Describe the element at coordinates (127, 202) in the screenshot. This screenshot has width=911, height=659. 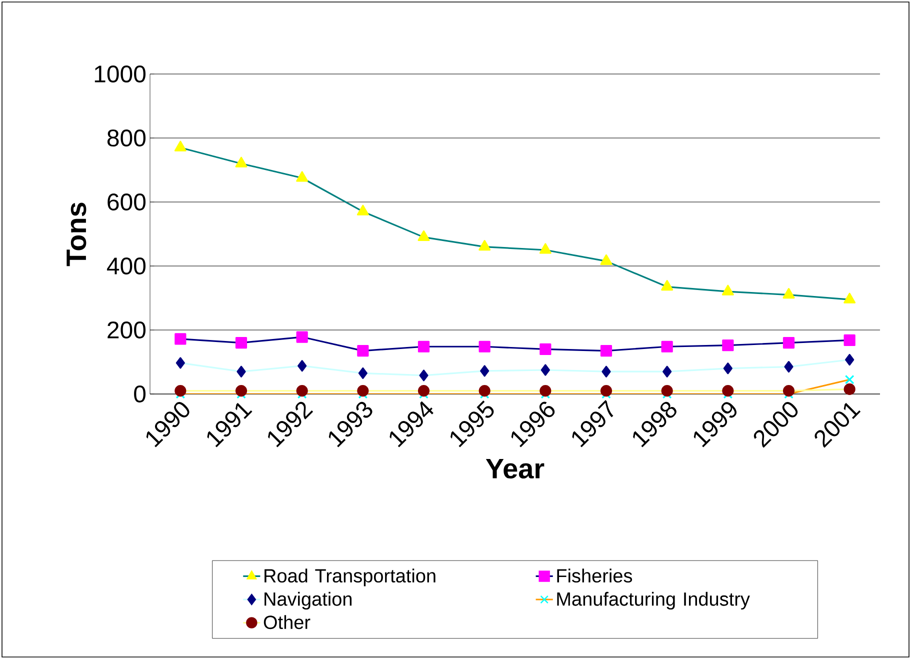
I see `y-tick-label: 600` at that location.